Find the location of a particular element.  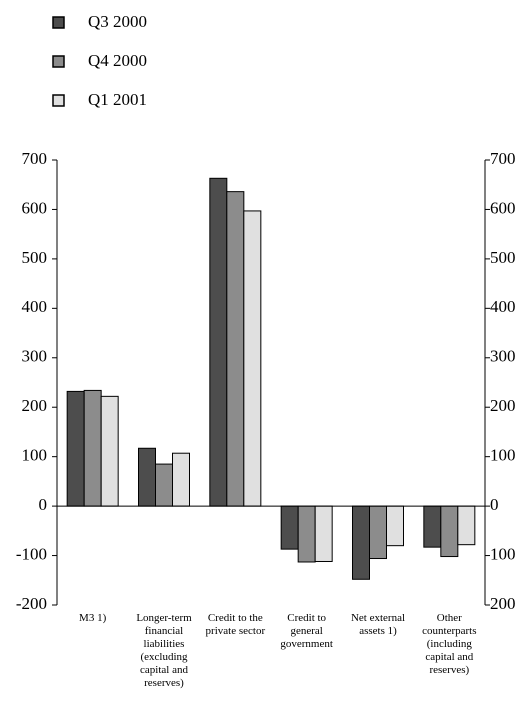

y2-tick-label: 700 is located at coordinates (503, 158).